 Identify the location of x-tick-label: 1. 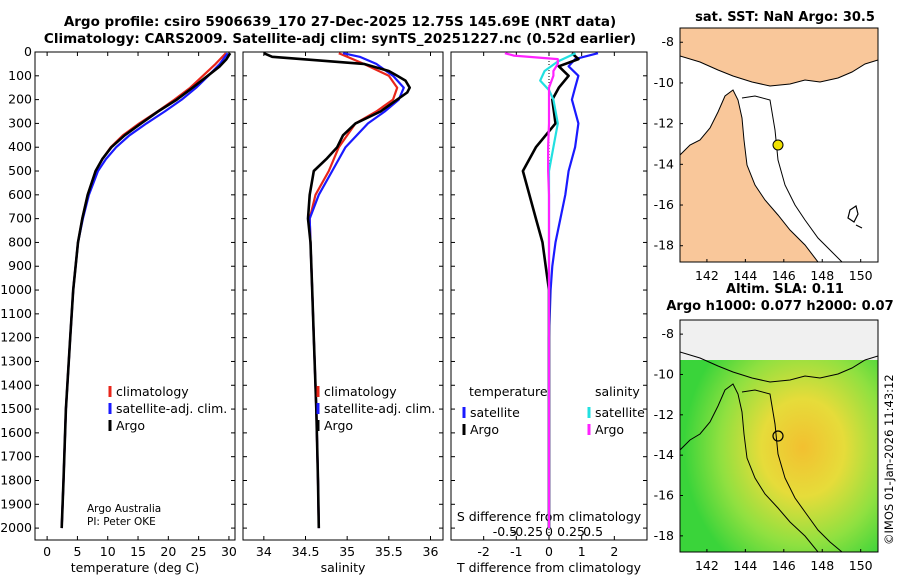
(582, 551).